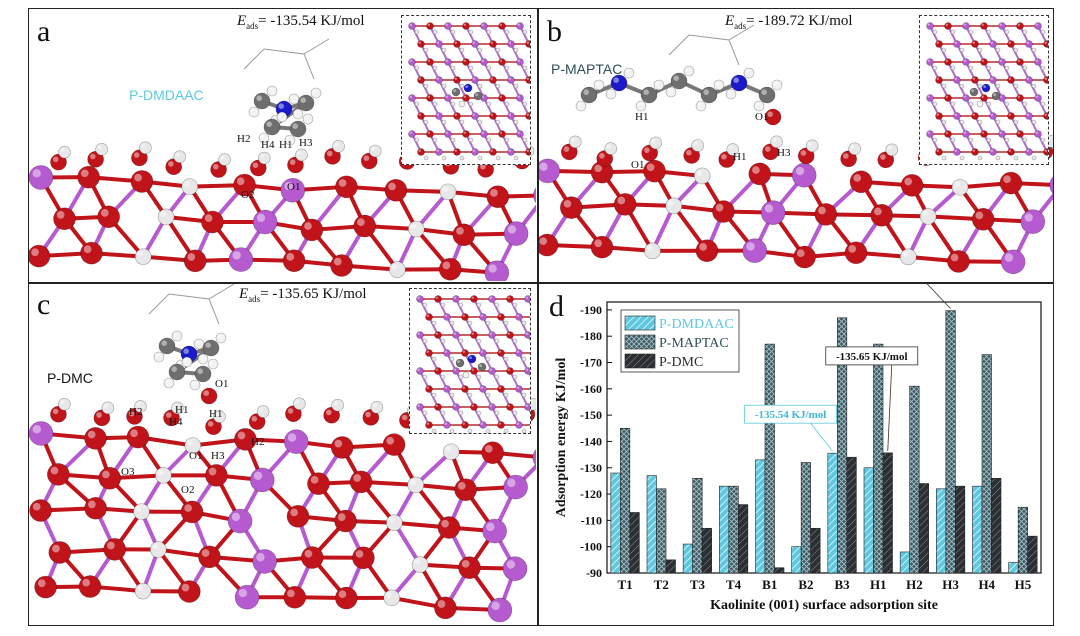 This screenshot has width=1080, height=636. What do you see at coordinates (938, 296) in the screenshot?
I see `annotation-leader` at bounding box center [938, 296].